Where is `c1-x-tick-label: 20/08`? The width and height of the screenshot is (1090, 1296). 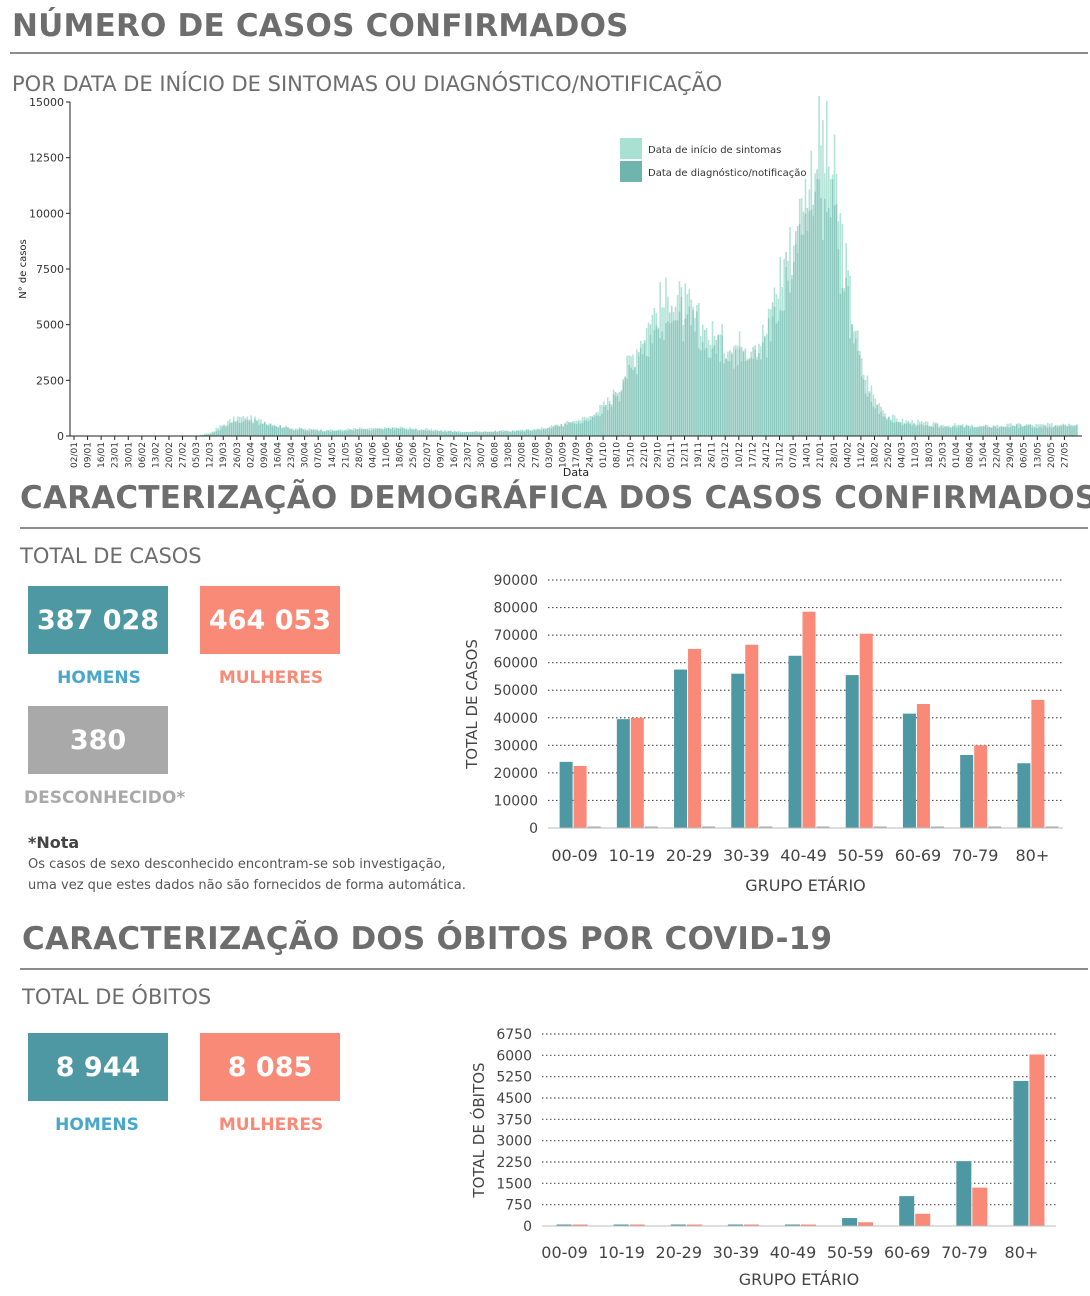
c1-x-tick-label: 20/08 is located at coordinates (523, 455).